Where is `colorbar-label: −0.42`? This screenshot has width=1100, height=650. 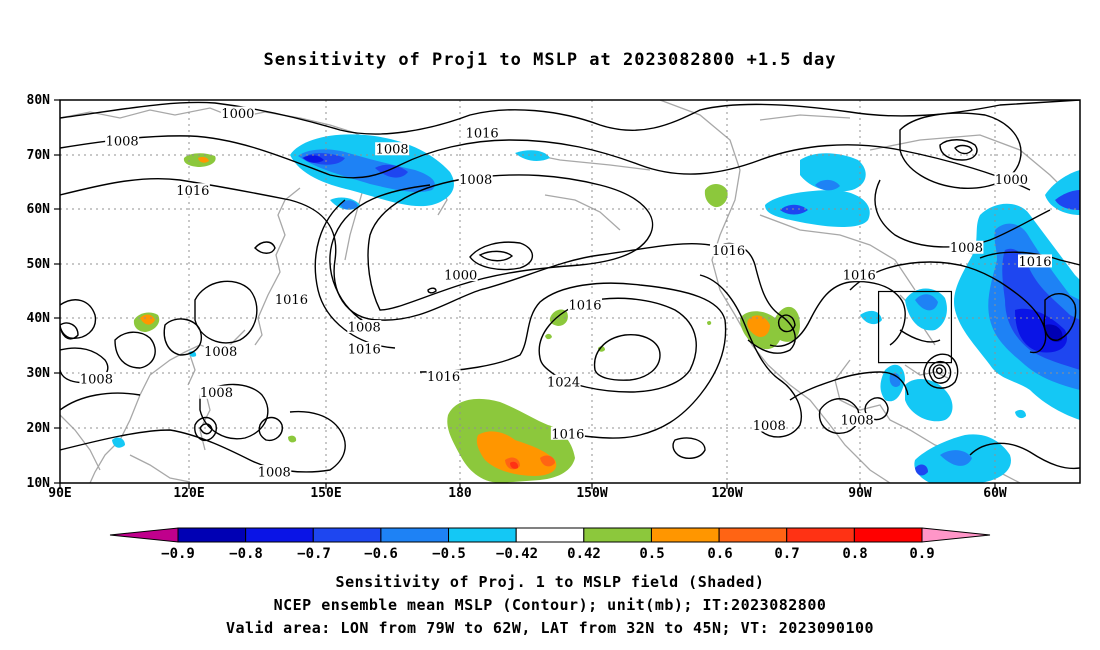 colorbar-label: −0.42 is located at coordinates (517, 554).